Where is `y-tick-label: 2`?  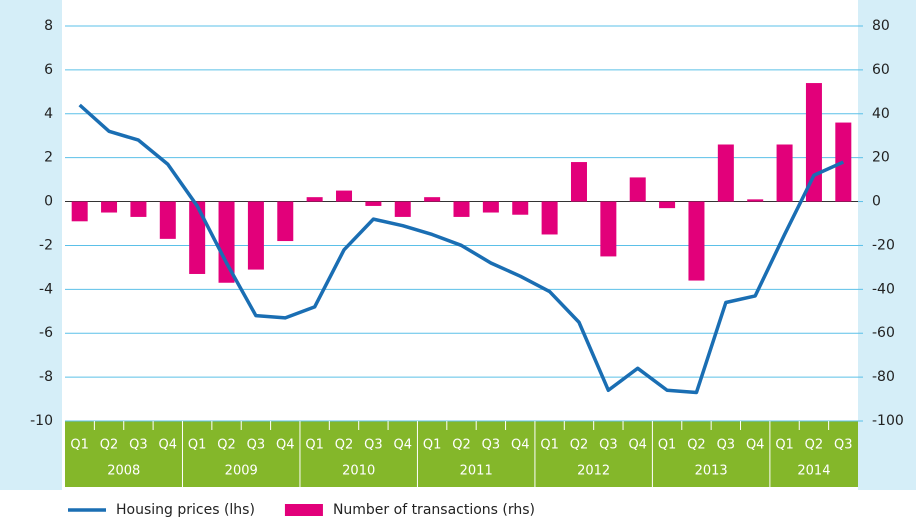 y-tick-label: 2 is located at coordinates (48, 158).